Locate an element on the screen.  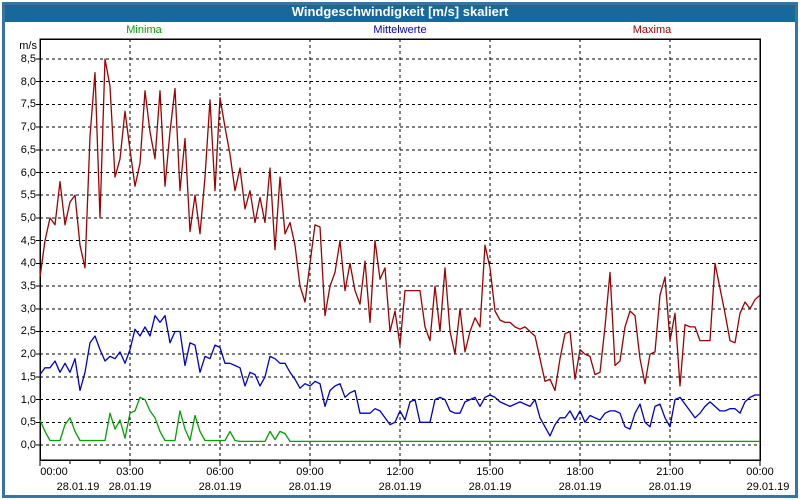
y-axis-label: 7,5 is located at coordinates (28, 104).